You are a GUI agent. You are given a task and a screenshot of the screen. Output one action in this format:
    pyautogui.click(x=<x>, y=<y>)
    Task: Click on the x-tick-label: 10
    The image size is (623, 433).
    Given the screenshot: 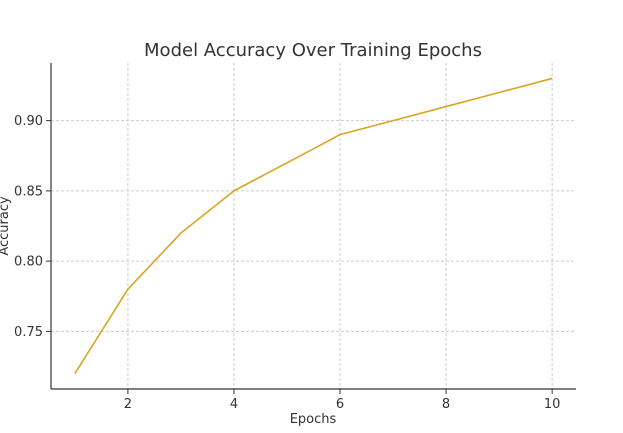 What is the action you would take?
    pyautogui.click(x=552, y=404)
    